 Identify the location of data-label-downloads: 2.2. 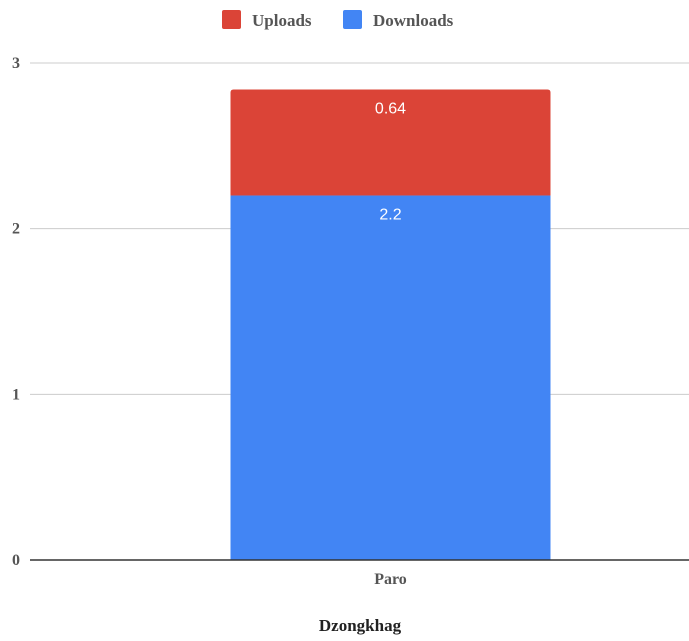
(390, 215).